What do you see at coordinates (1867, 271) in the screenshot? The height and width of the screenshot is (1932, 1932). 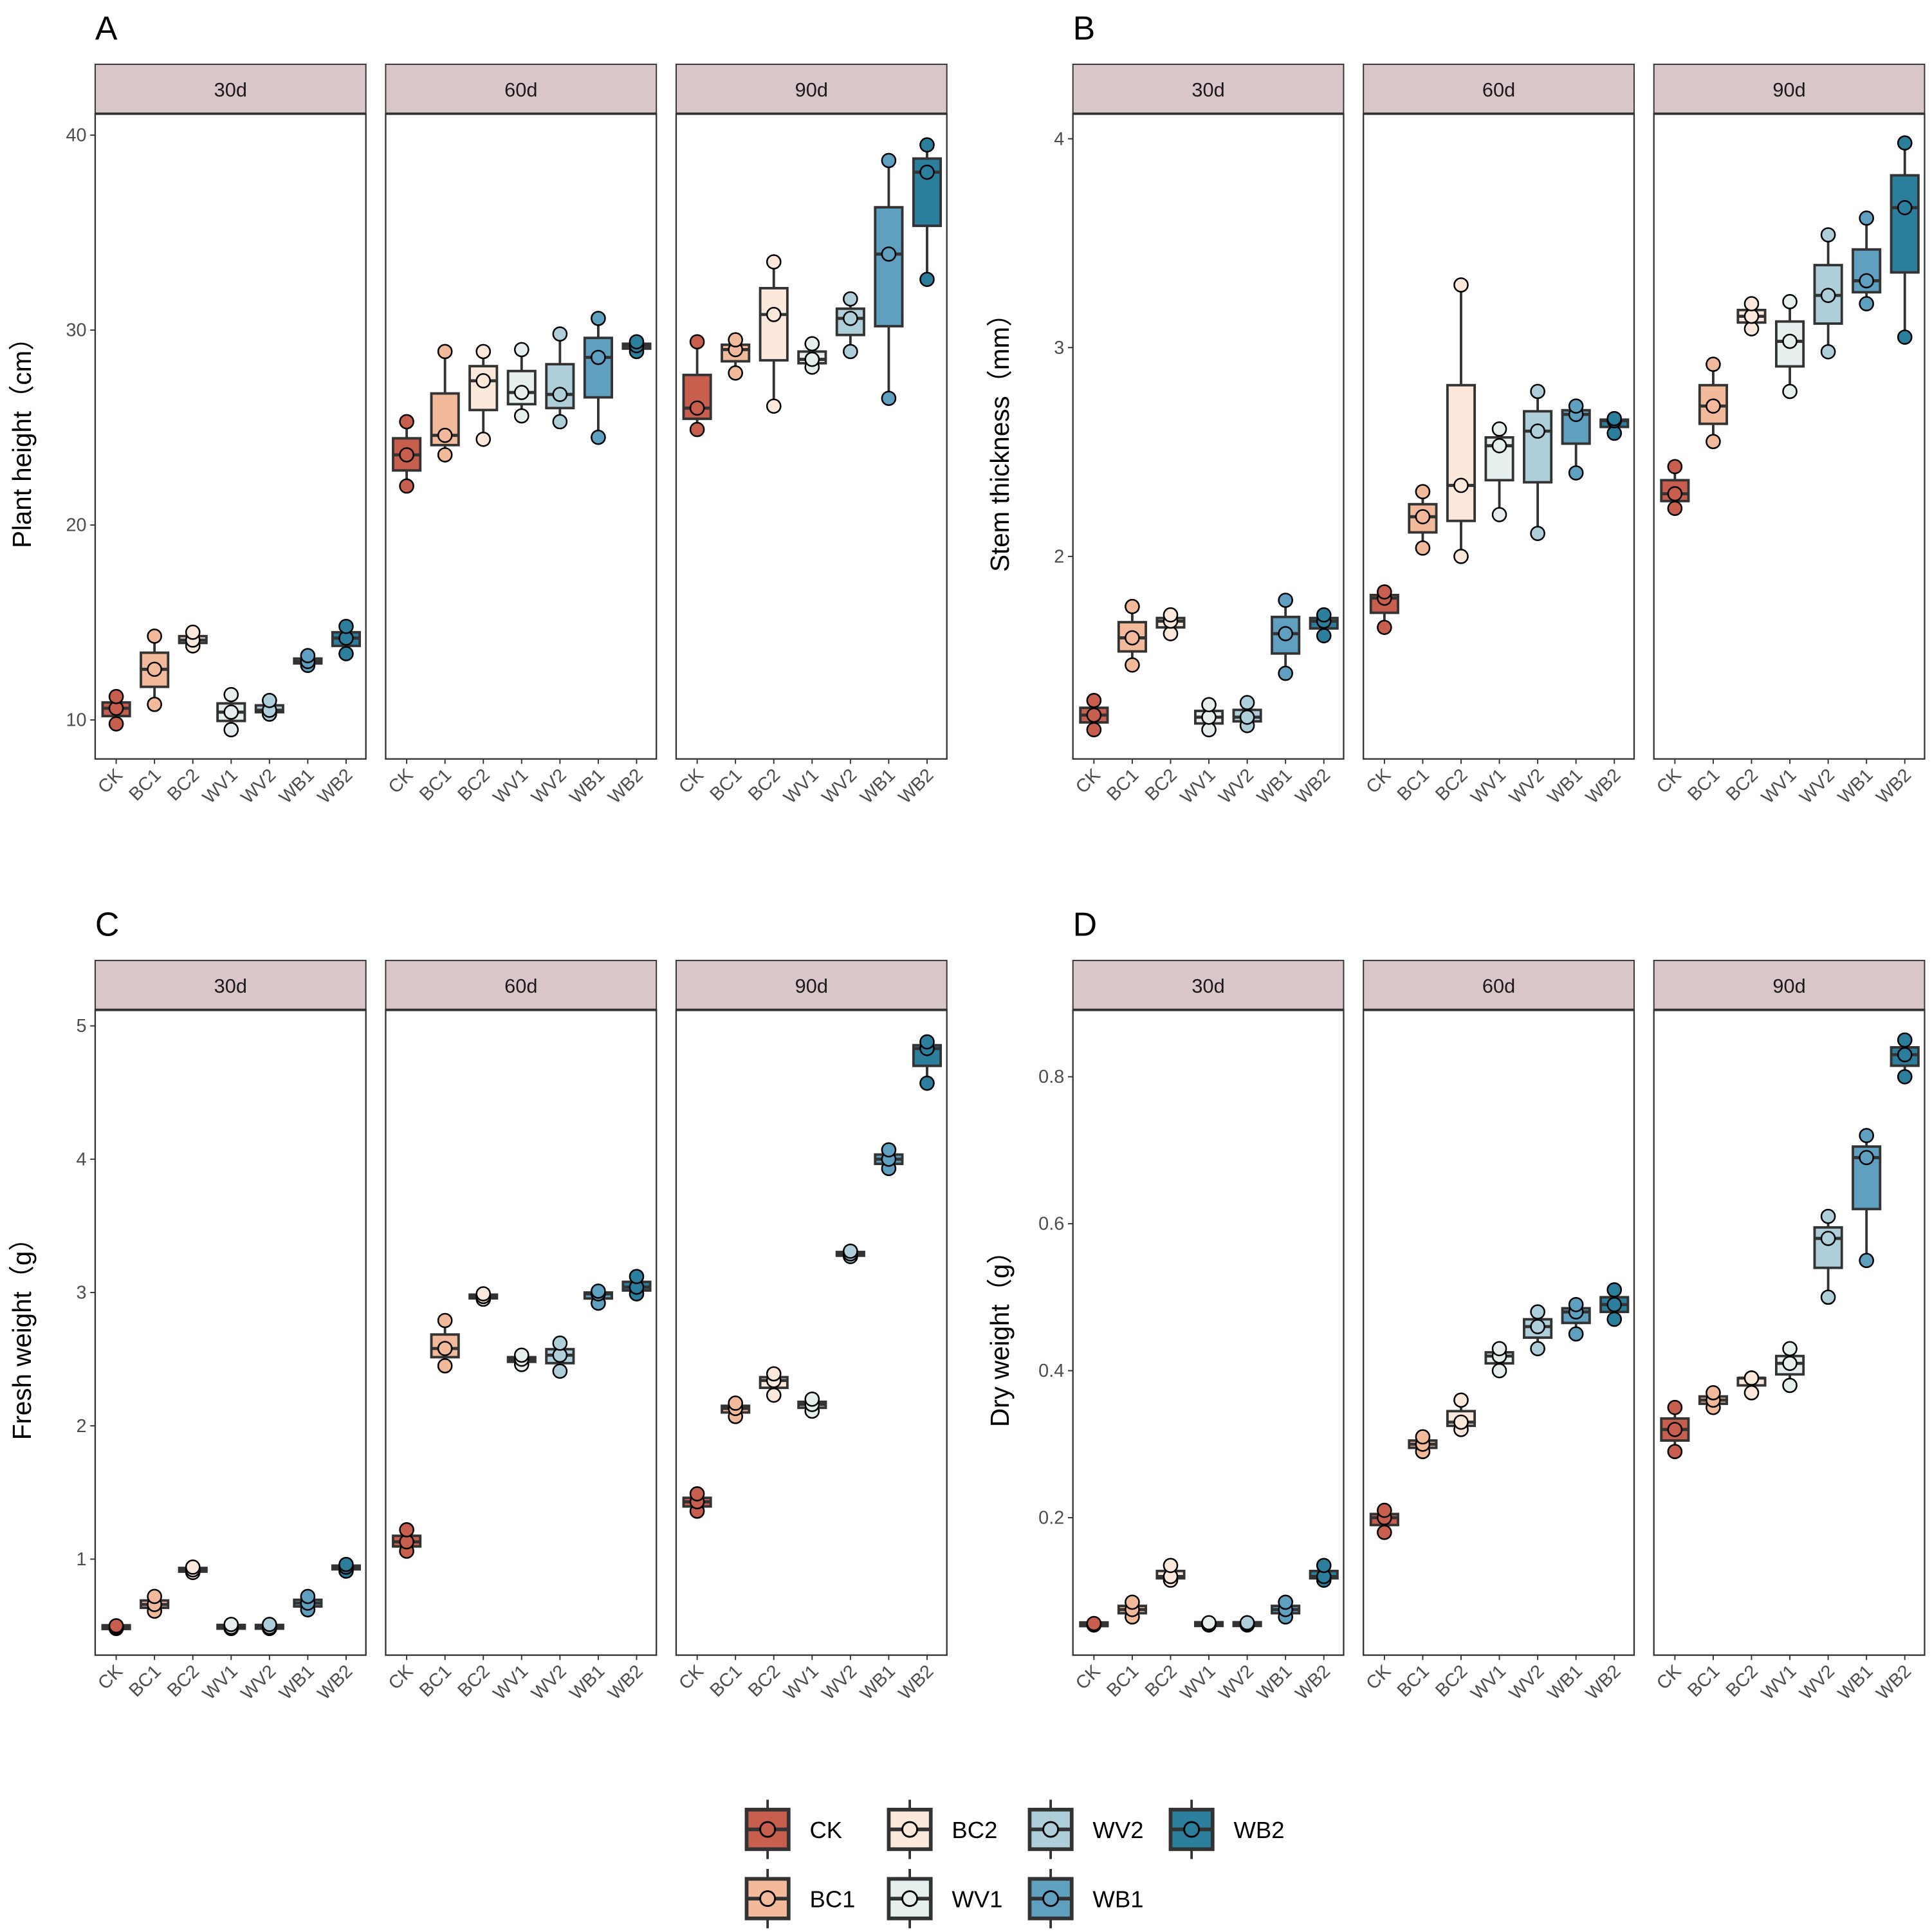 I see `box` at bounding box center [1867, 271].